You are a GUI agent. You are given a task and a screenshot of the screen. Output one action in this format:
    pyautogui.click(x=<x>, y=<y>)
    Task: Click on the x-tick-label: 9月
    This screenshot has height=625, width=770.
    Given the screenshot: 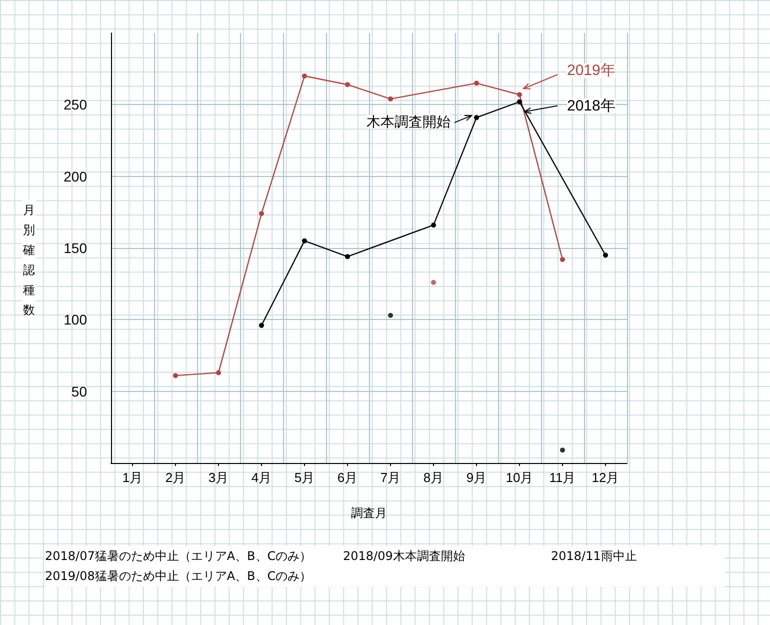 What is the action you would take?
    pyautogui.click(x=476, y=477)
    